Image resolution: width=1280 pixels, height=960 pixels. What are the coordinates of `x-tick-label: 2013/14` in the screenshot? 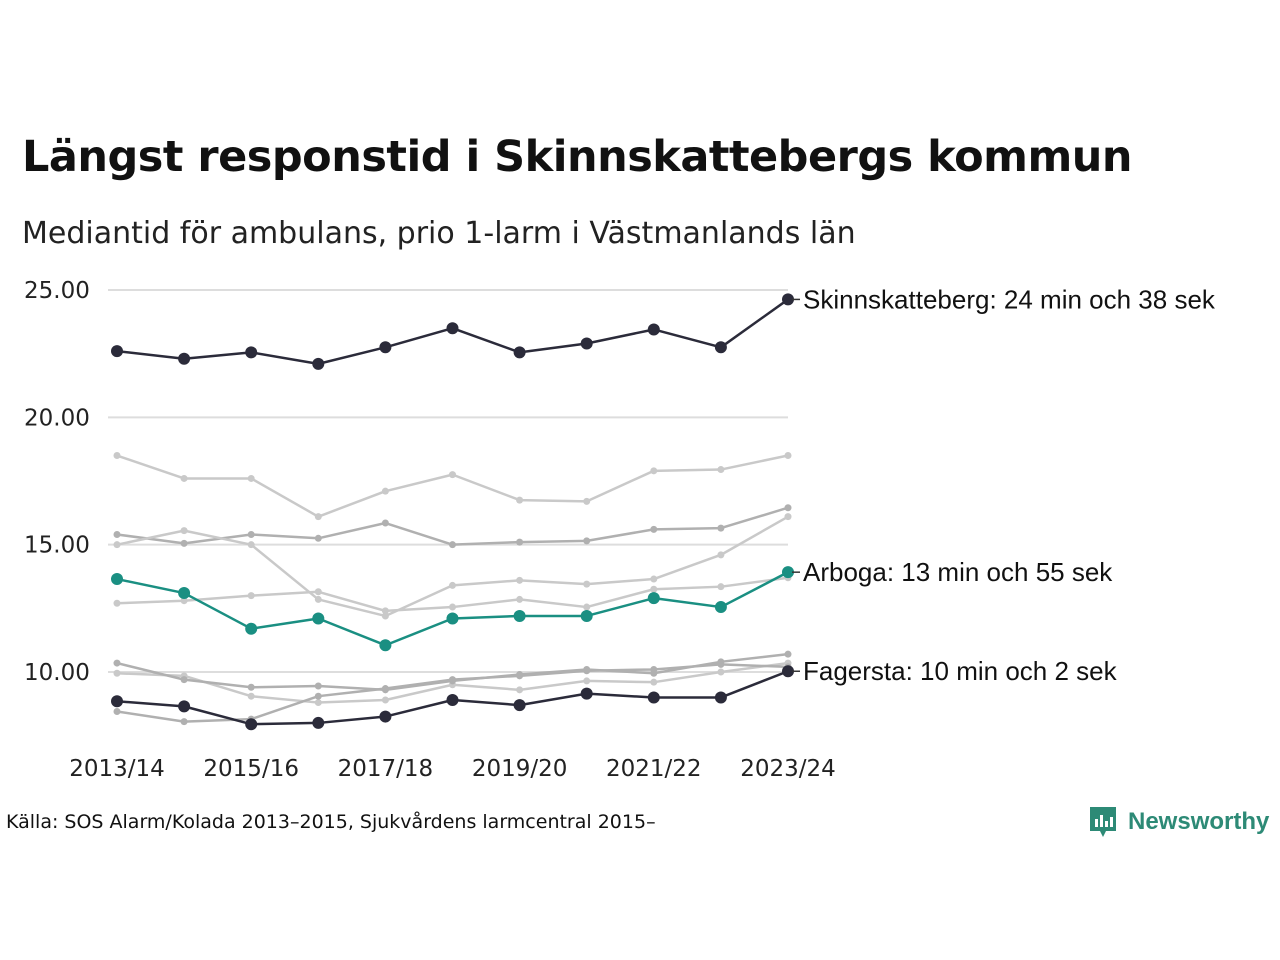 It's located at (117, 769).